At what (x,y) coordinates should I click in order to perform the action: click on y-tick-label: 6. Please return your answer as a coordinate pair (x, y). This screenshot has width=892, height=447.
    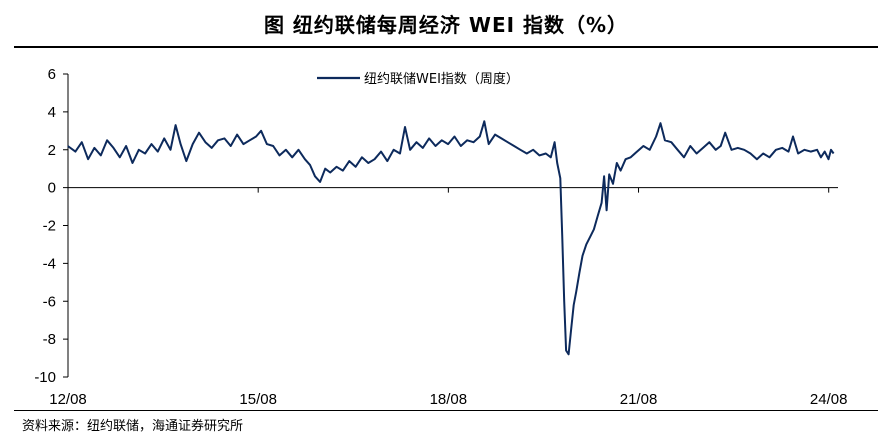
    Looking at the image, I should click on (52, 74).